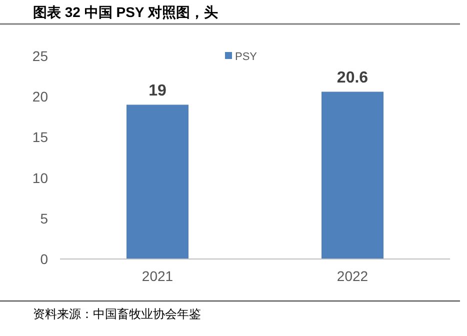 The image size is (467, 336). What do you see at coordinates (44, 259) in the screenshot?
I see `y-tick-label: 0` at bounding box center [44, 259].